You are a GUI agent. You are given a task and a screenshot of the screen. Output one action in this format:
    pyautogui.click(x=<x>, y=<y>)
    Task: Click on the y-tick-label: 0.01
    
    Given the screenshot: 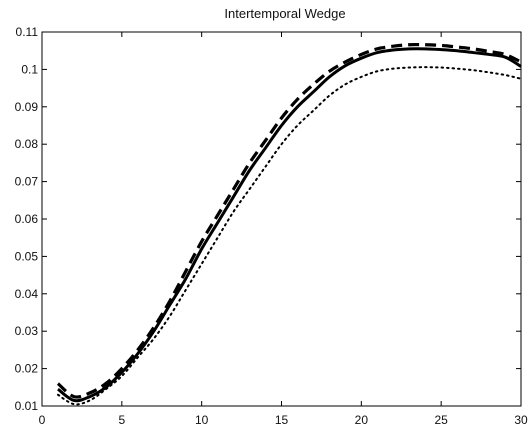 What is the action you would take?
    pyautogui.click(x=27, y=406)
    